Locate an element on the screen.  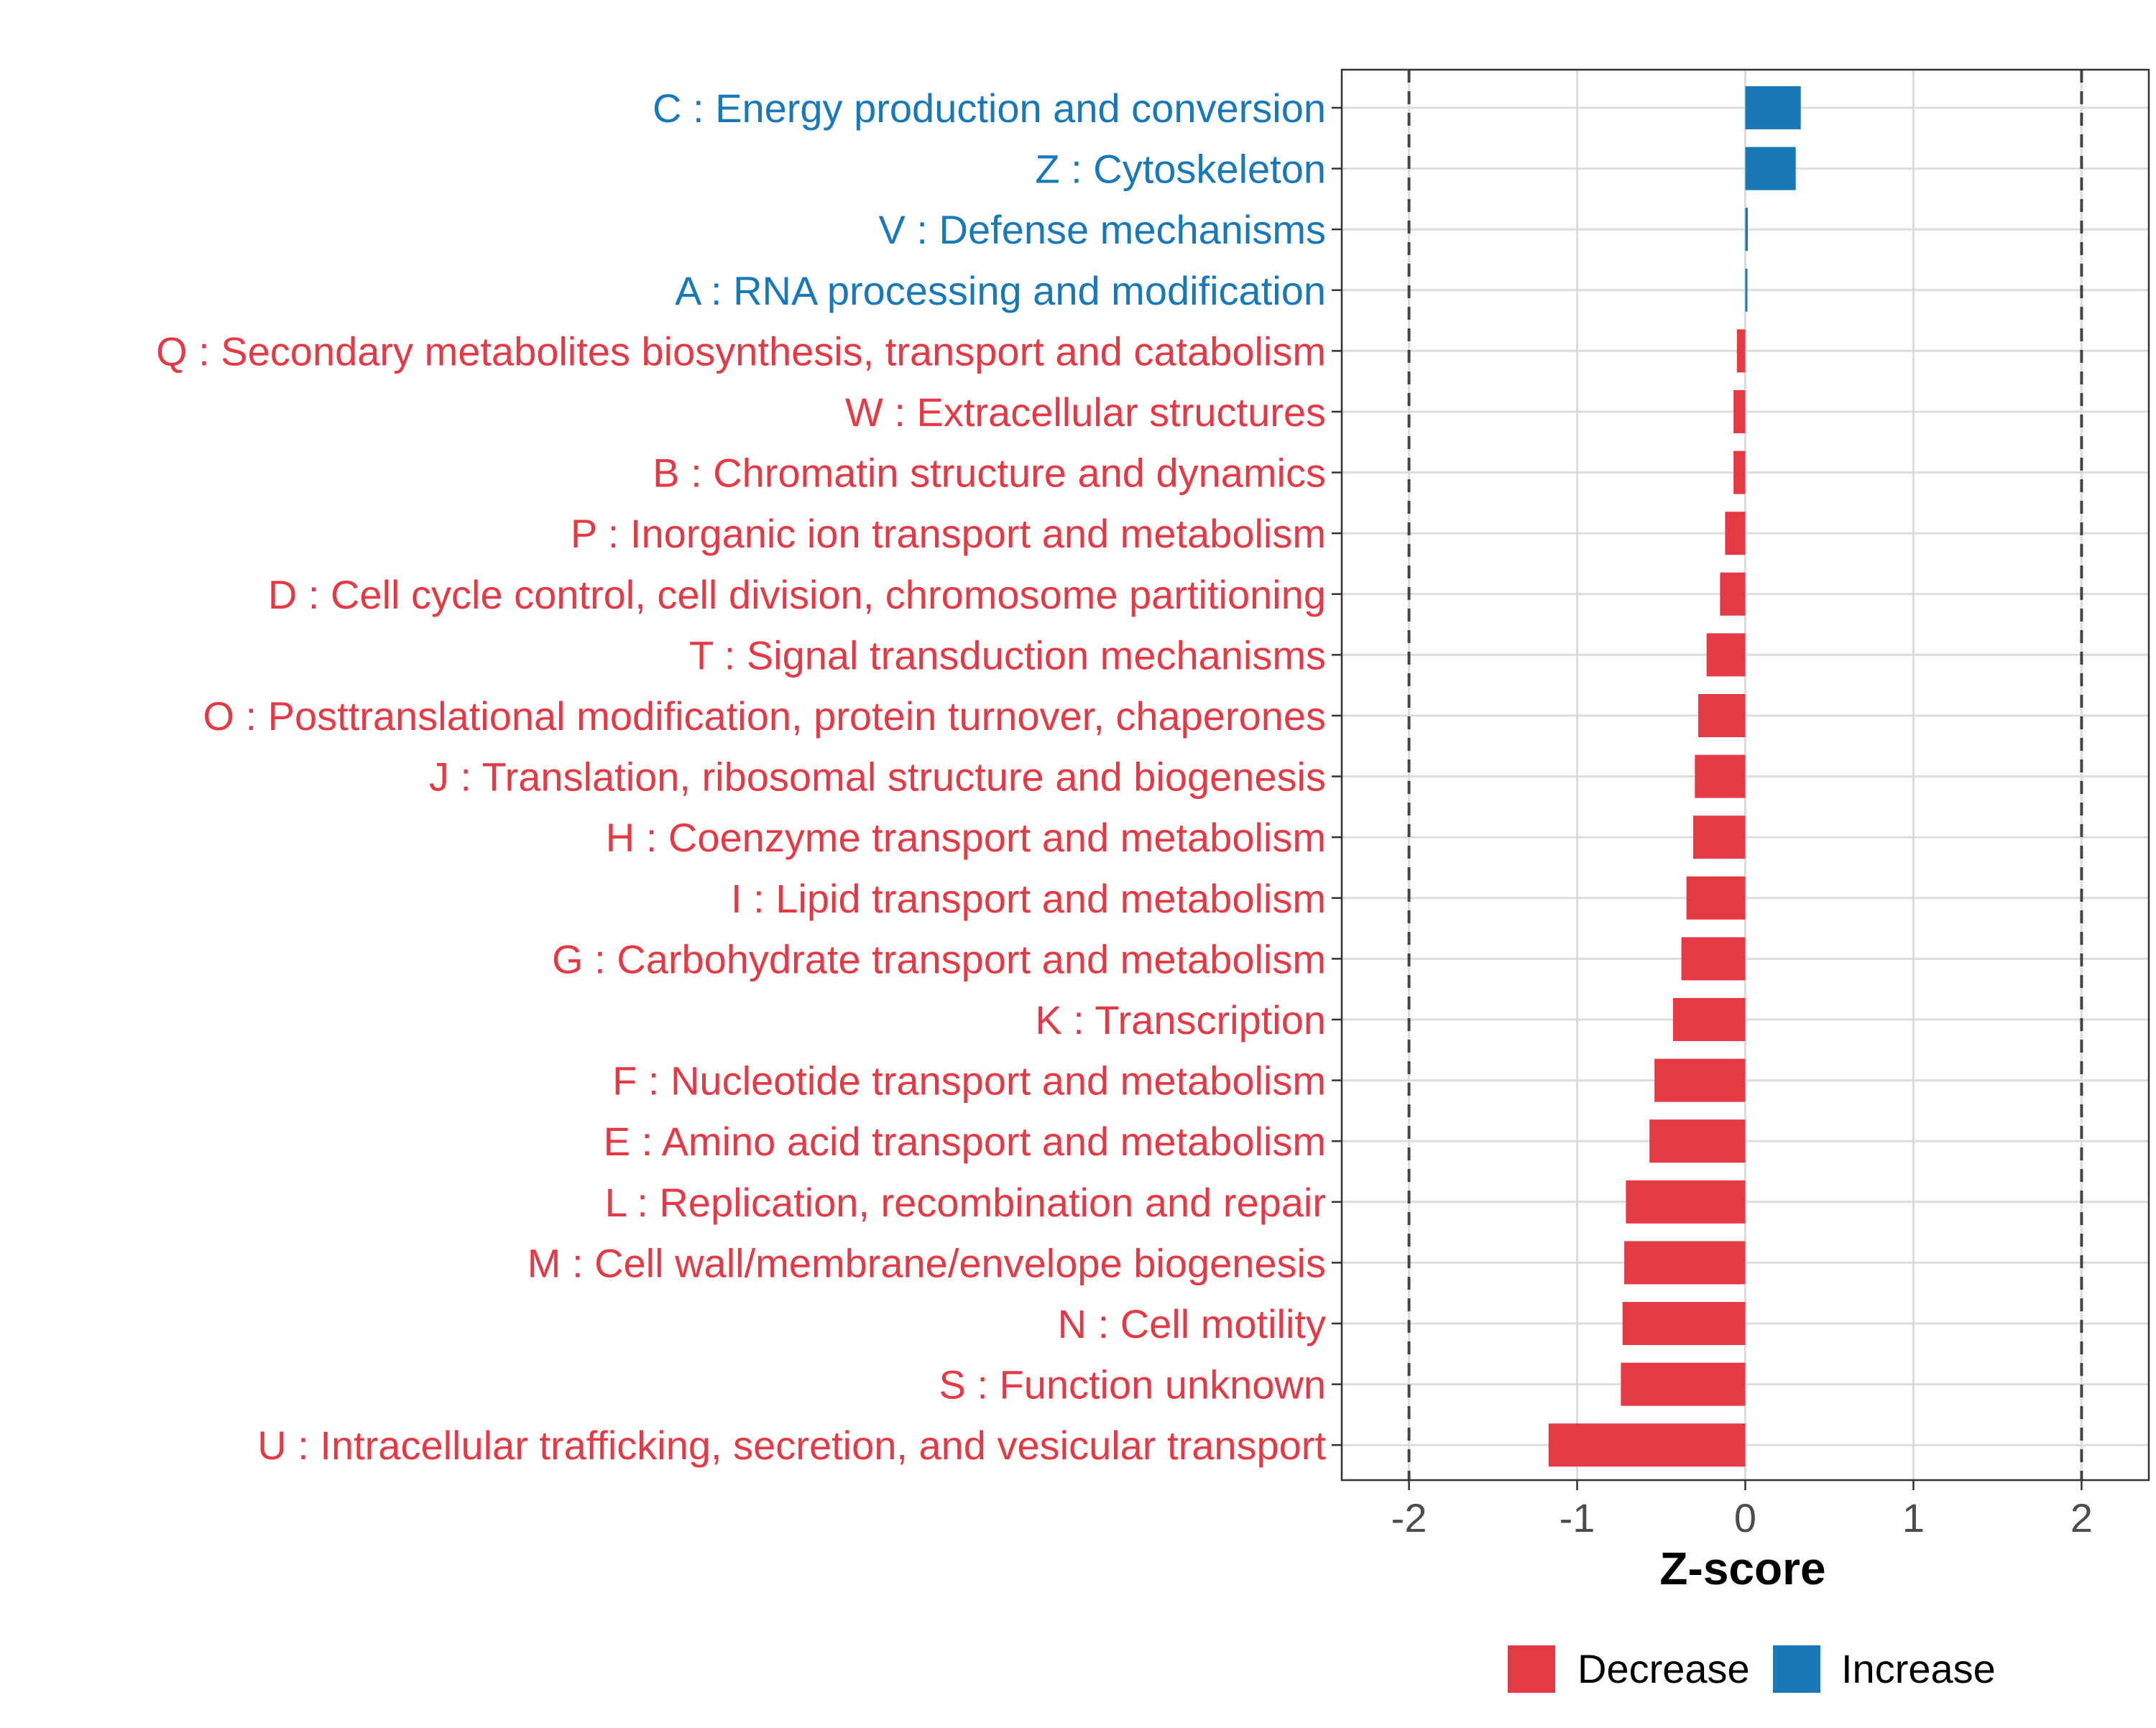
y-tick-label: T : Signal transduction mechanisms is located at coordinates (1007, 655).